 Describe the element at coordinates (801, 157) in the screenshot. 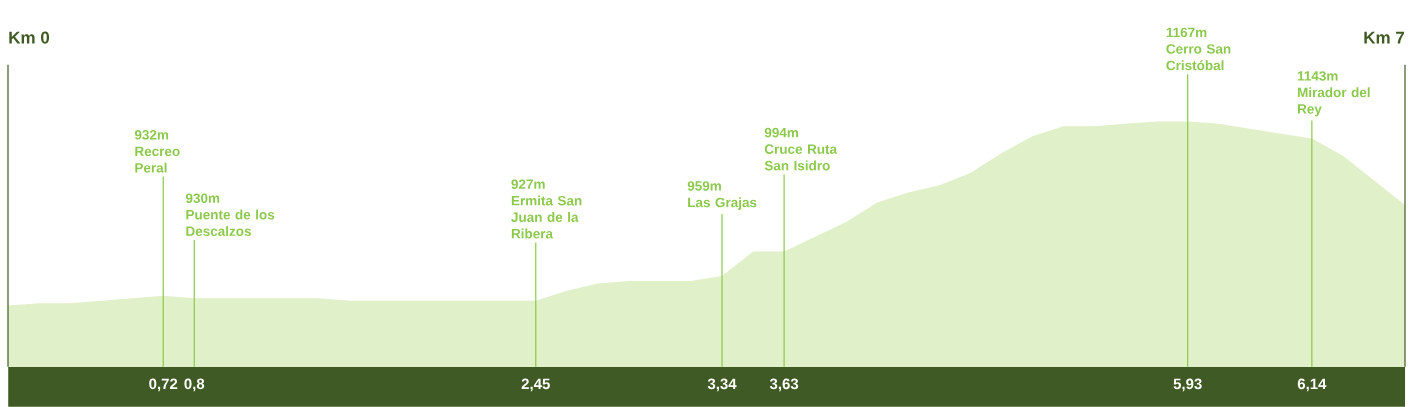

I see `annotation: Cruce Ruta San Isidro` at that location.